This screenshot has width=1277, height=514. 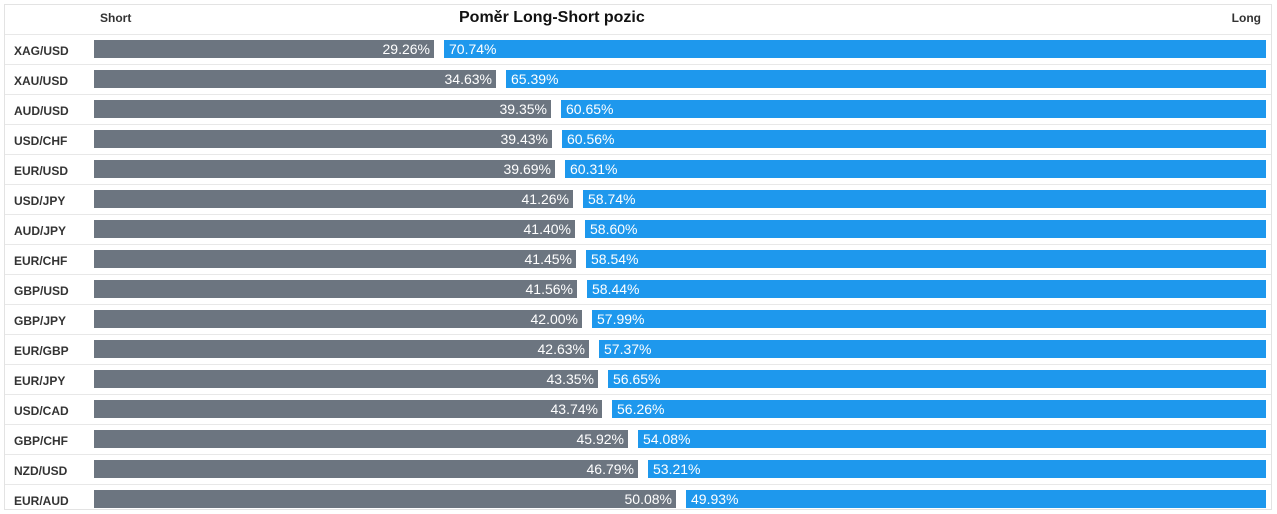 I want to click on long-bar: 65.39%, so click(x=886, y=79).